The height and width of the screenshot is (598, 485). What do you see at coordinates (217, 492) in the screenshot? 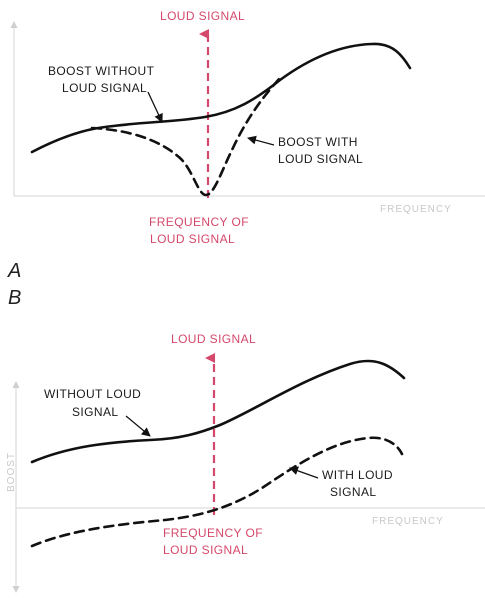
I see `diagram-b-curve-with` at bounding box center [217, 492].